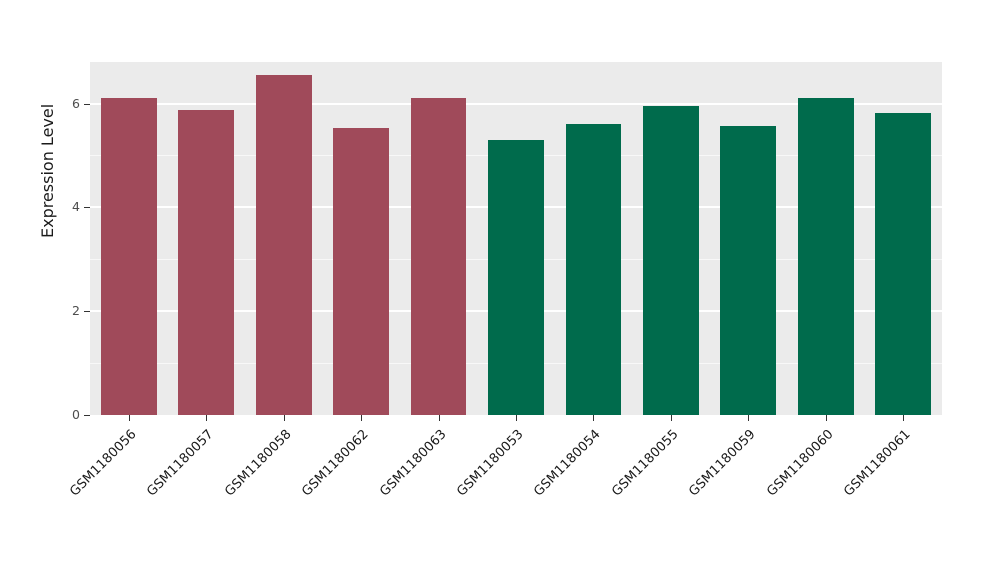  What do you see at coordinates (748, 270) in the screenshot?
I see `bar-GSM1180059` at bounding box center [748, 270].